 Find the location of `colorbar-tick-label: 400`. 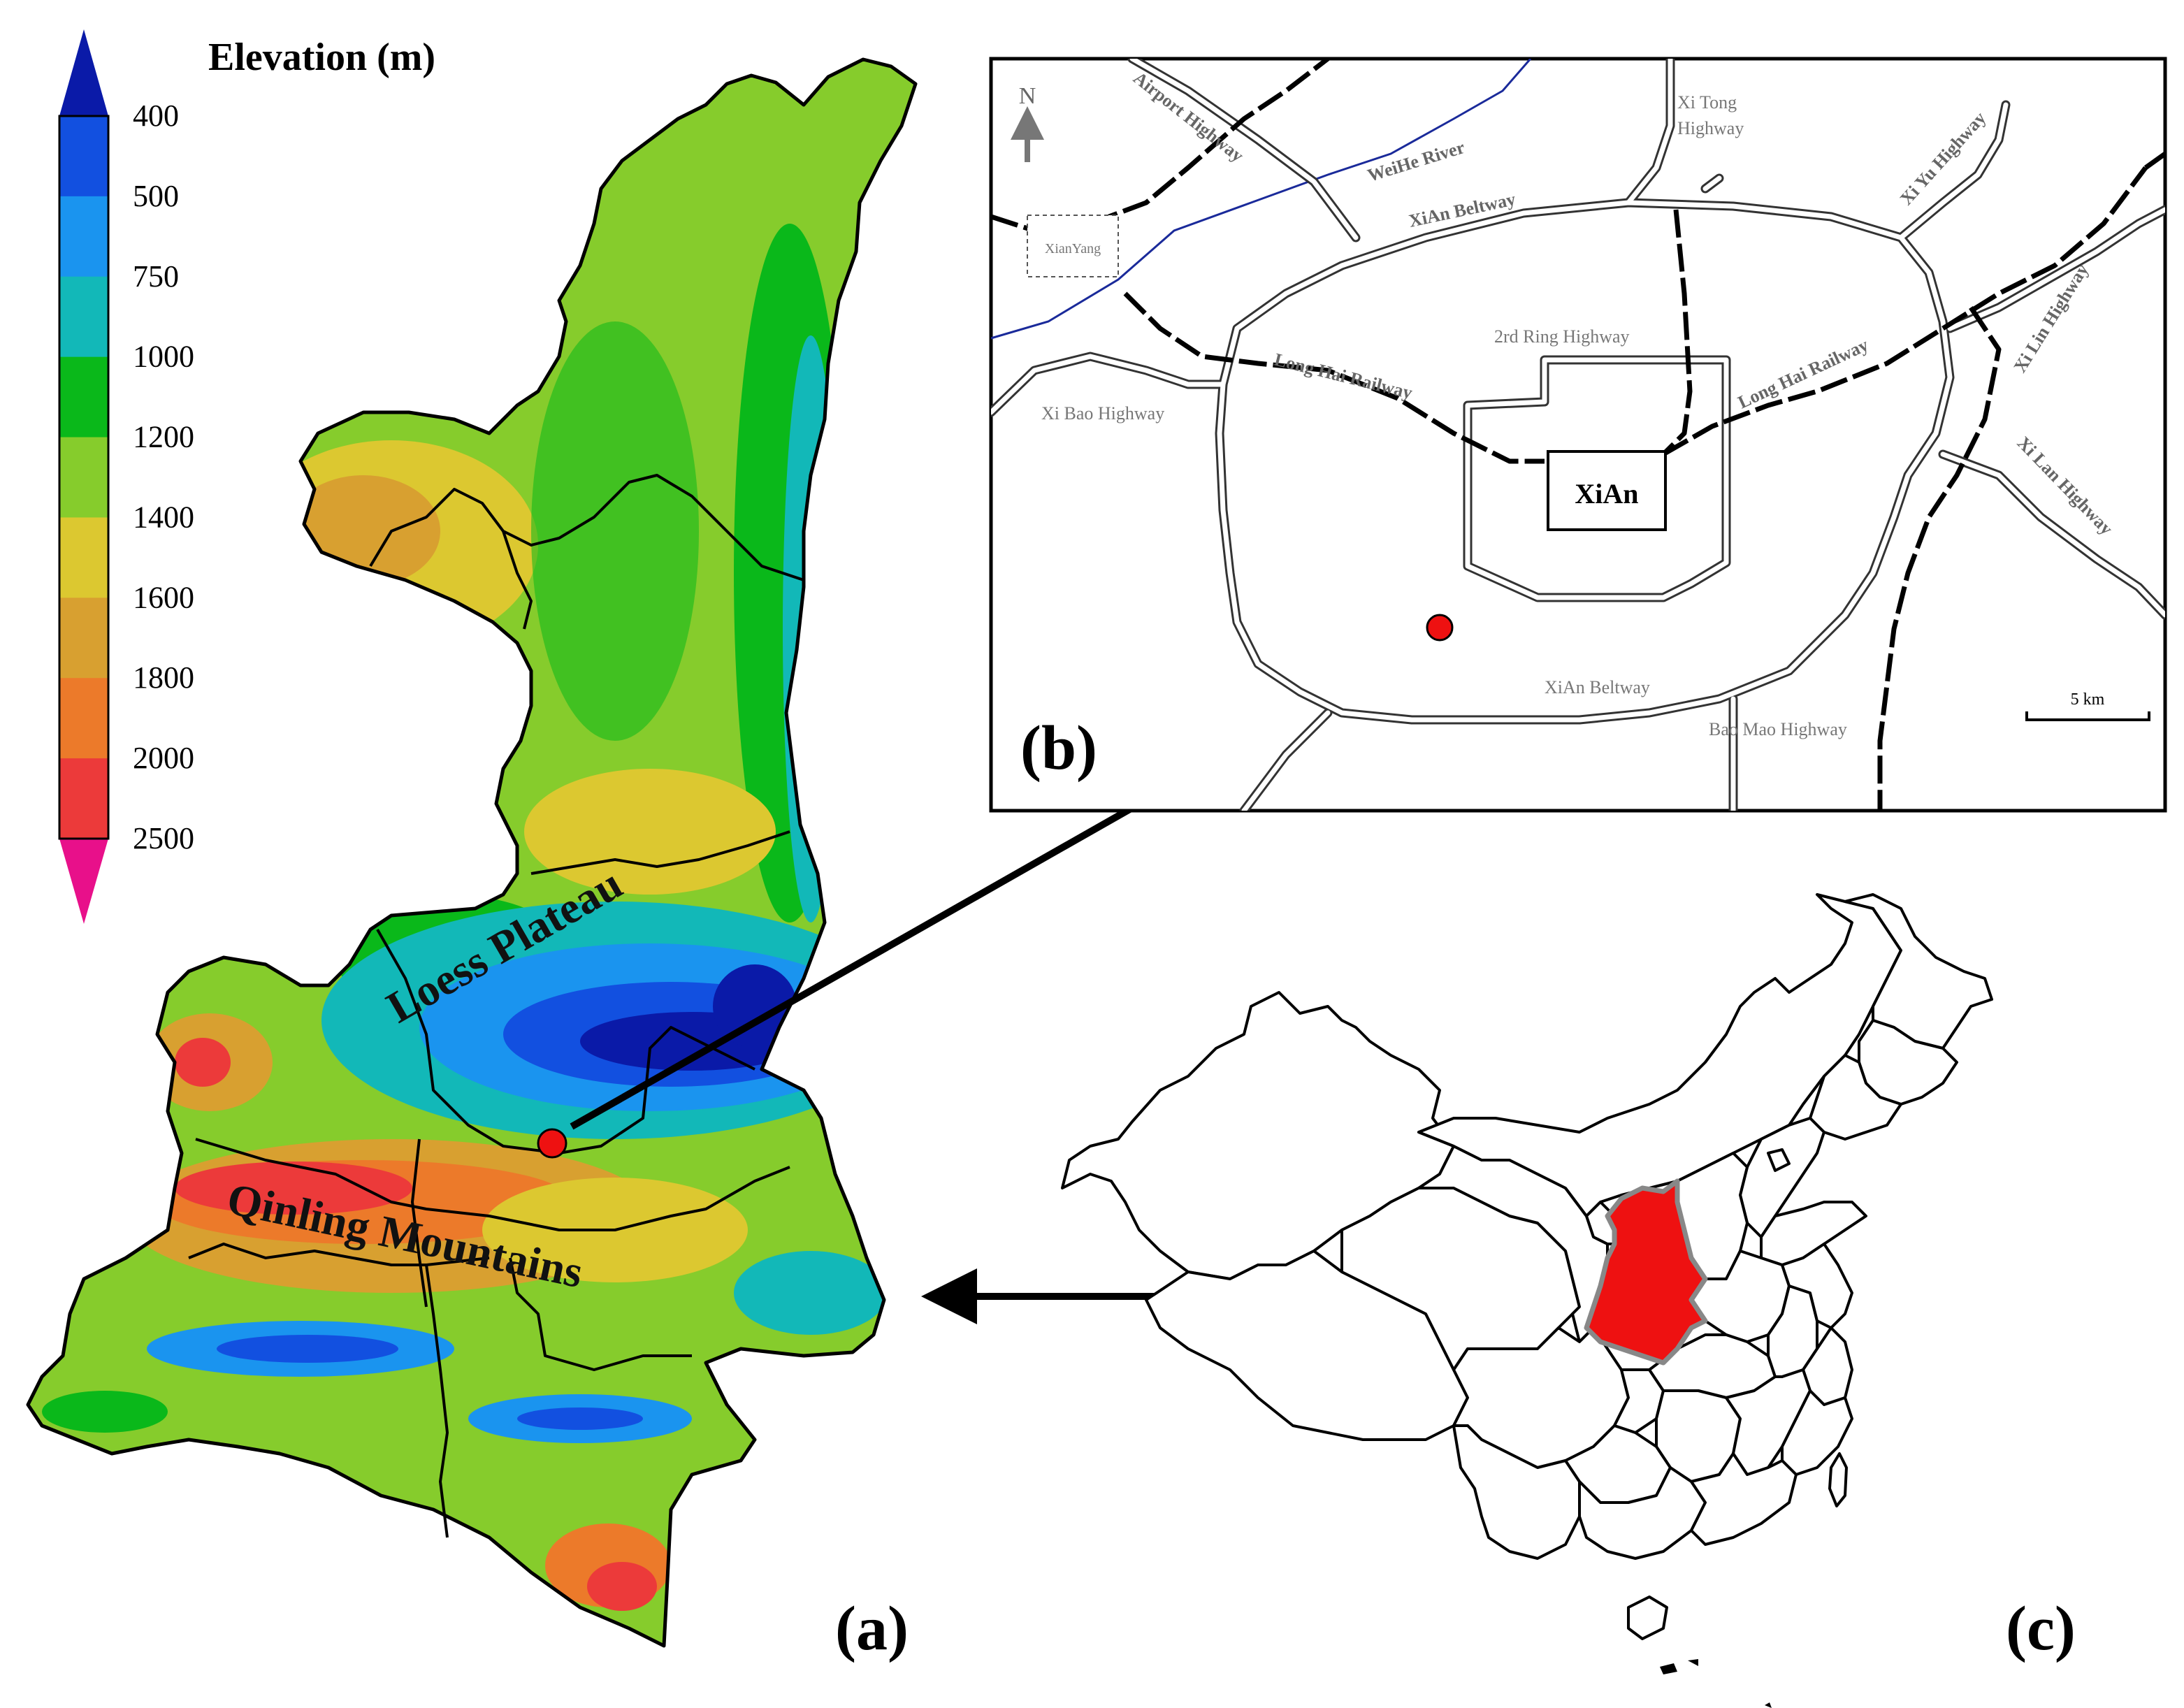

colorbar-tick-label: 400 is located at coordinates (156, 116).